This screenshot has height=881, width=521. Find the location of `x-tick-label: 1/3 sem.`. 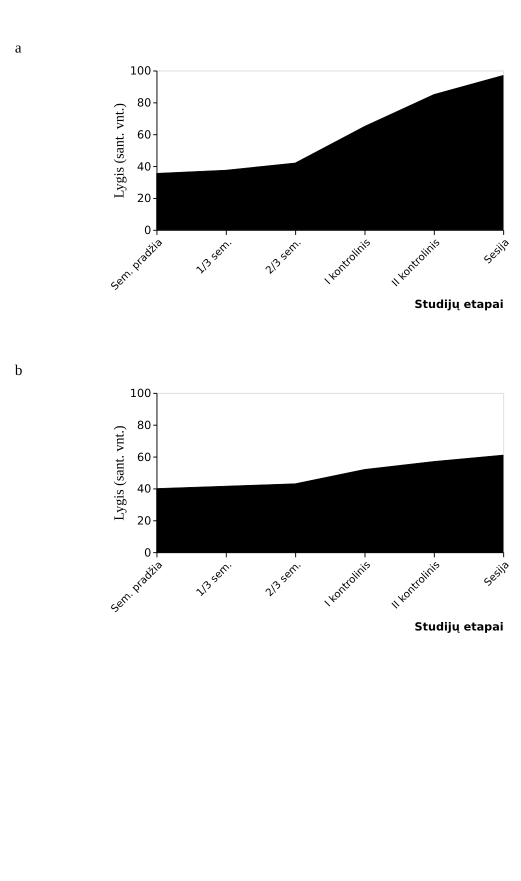

x-tick-label: 1/3 sem. is located at coordinates (214, 256).